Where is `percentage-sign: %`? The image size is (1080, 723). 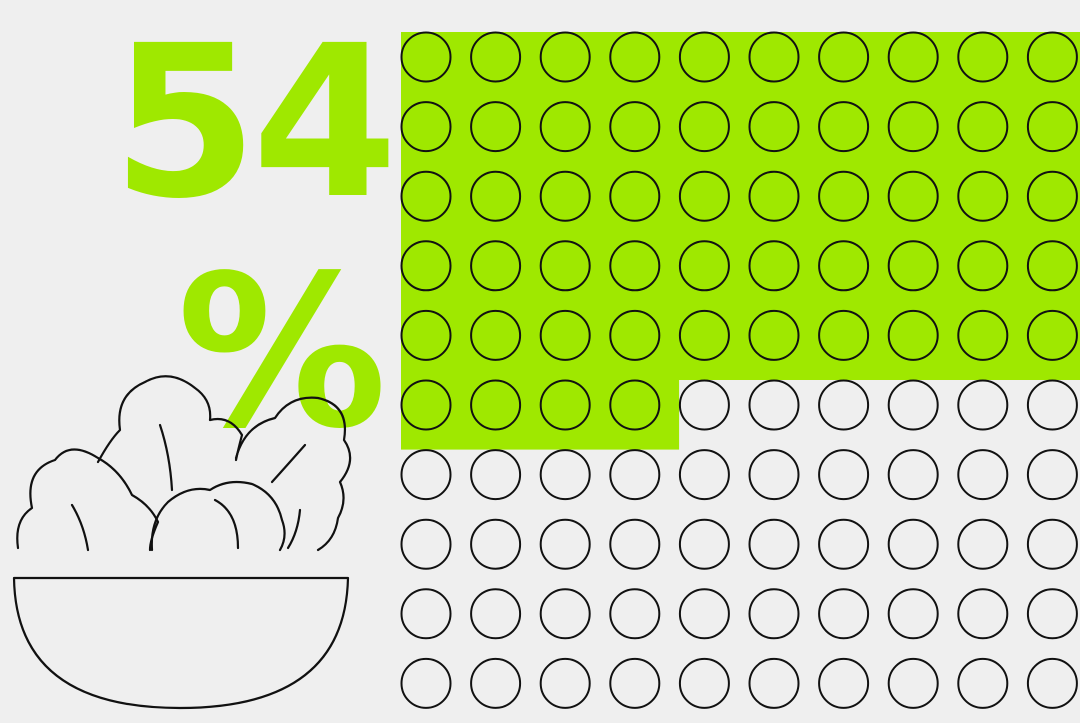
percentage-sign: % is located at coordinates (282, 352).